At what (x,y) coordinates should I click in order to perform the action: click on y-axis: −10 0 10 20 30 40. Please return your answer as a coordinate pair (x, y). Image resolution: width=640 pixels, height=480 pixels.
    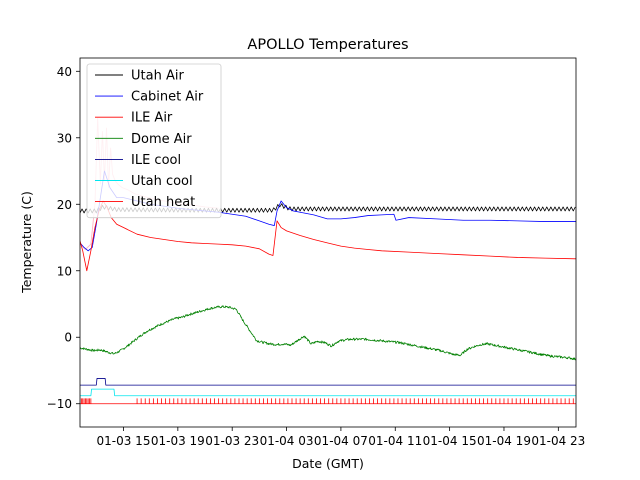
    Looking at the image, I should click on (63, 238).